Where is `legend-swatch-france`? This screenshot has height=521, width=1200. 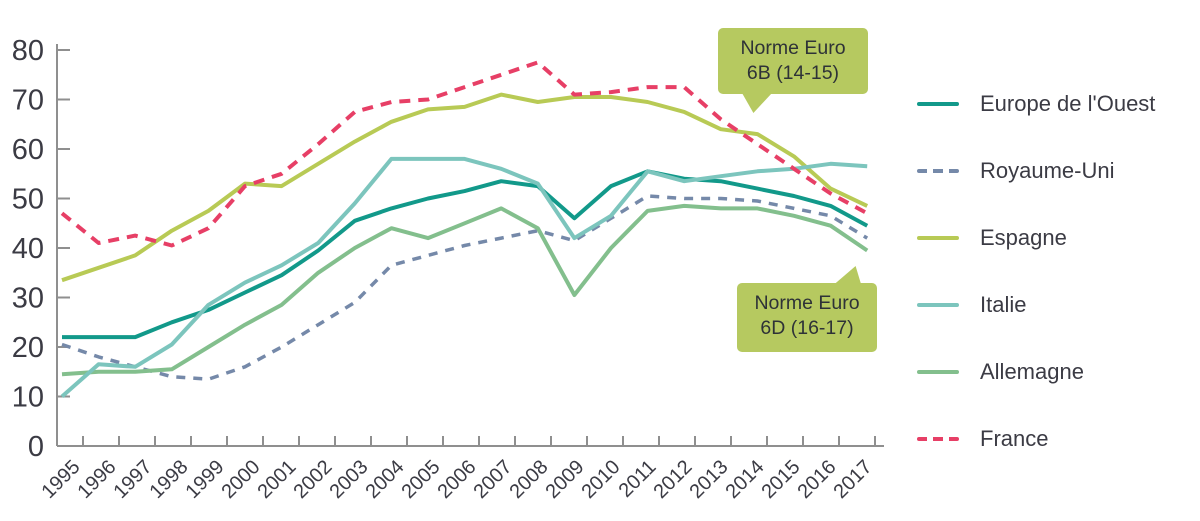 legend-swatch-france is located at coordinates (938, 438).